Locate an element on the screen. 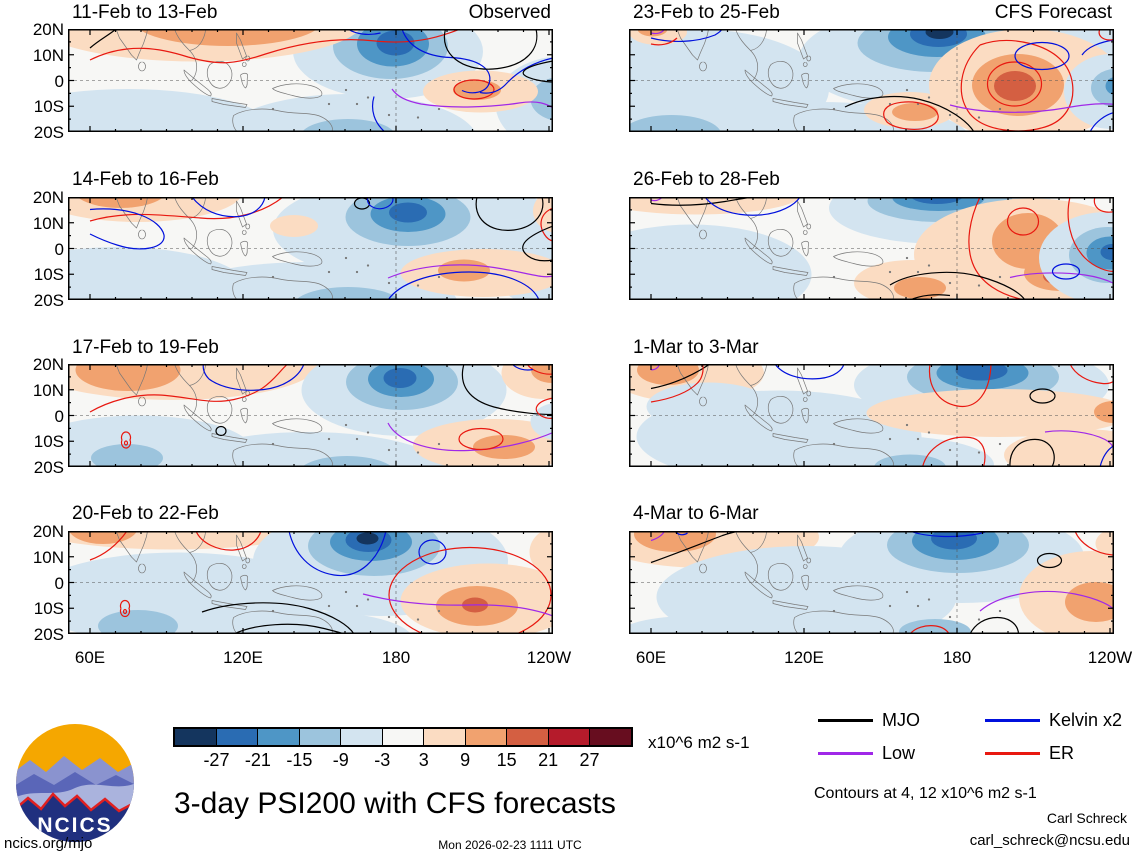  panel-title-row-6: 26-Feb to 28-Feb is located at coordinates (872, 180).